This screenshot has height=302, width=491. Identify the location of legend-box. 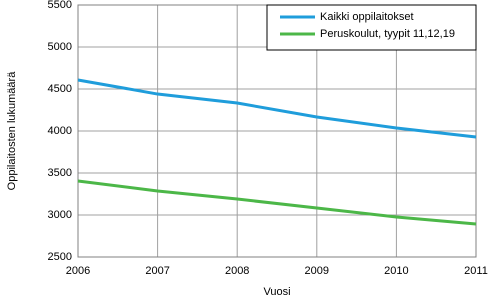
(371, 27).